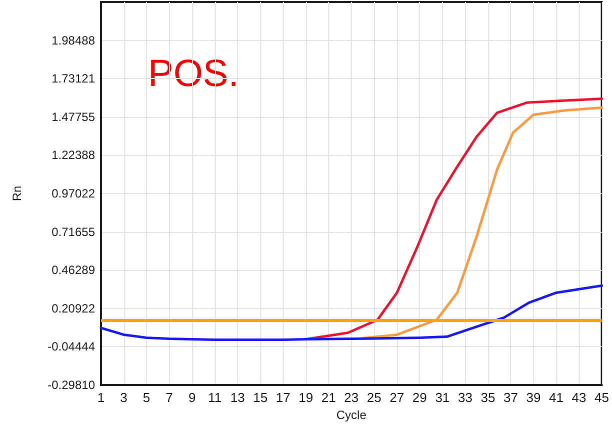  Describe the element at coordinates (74, 231) in the screenshot. I see `y-tick-label: 0.71655` at that location.